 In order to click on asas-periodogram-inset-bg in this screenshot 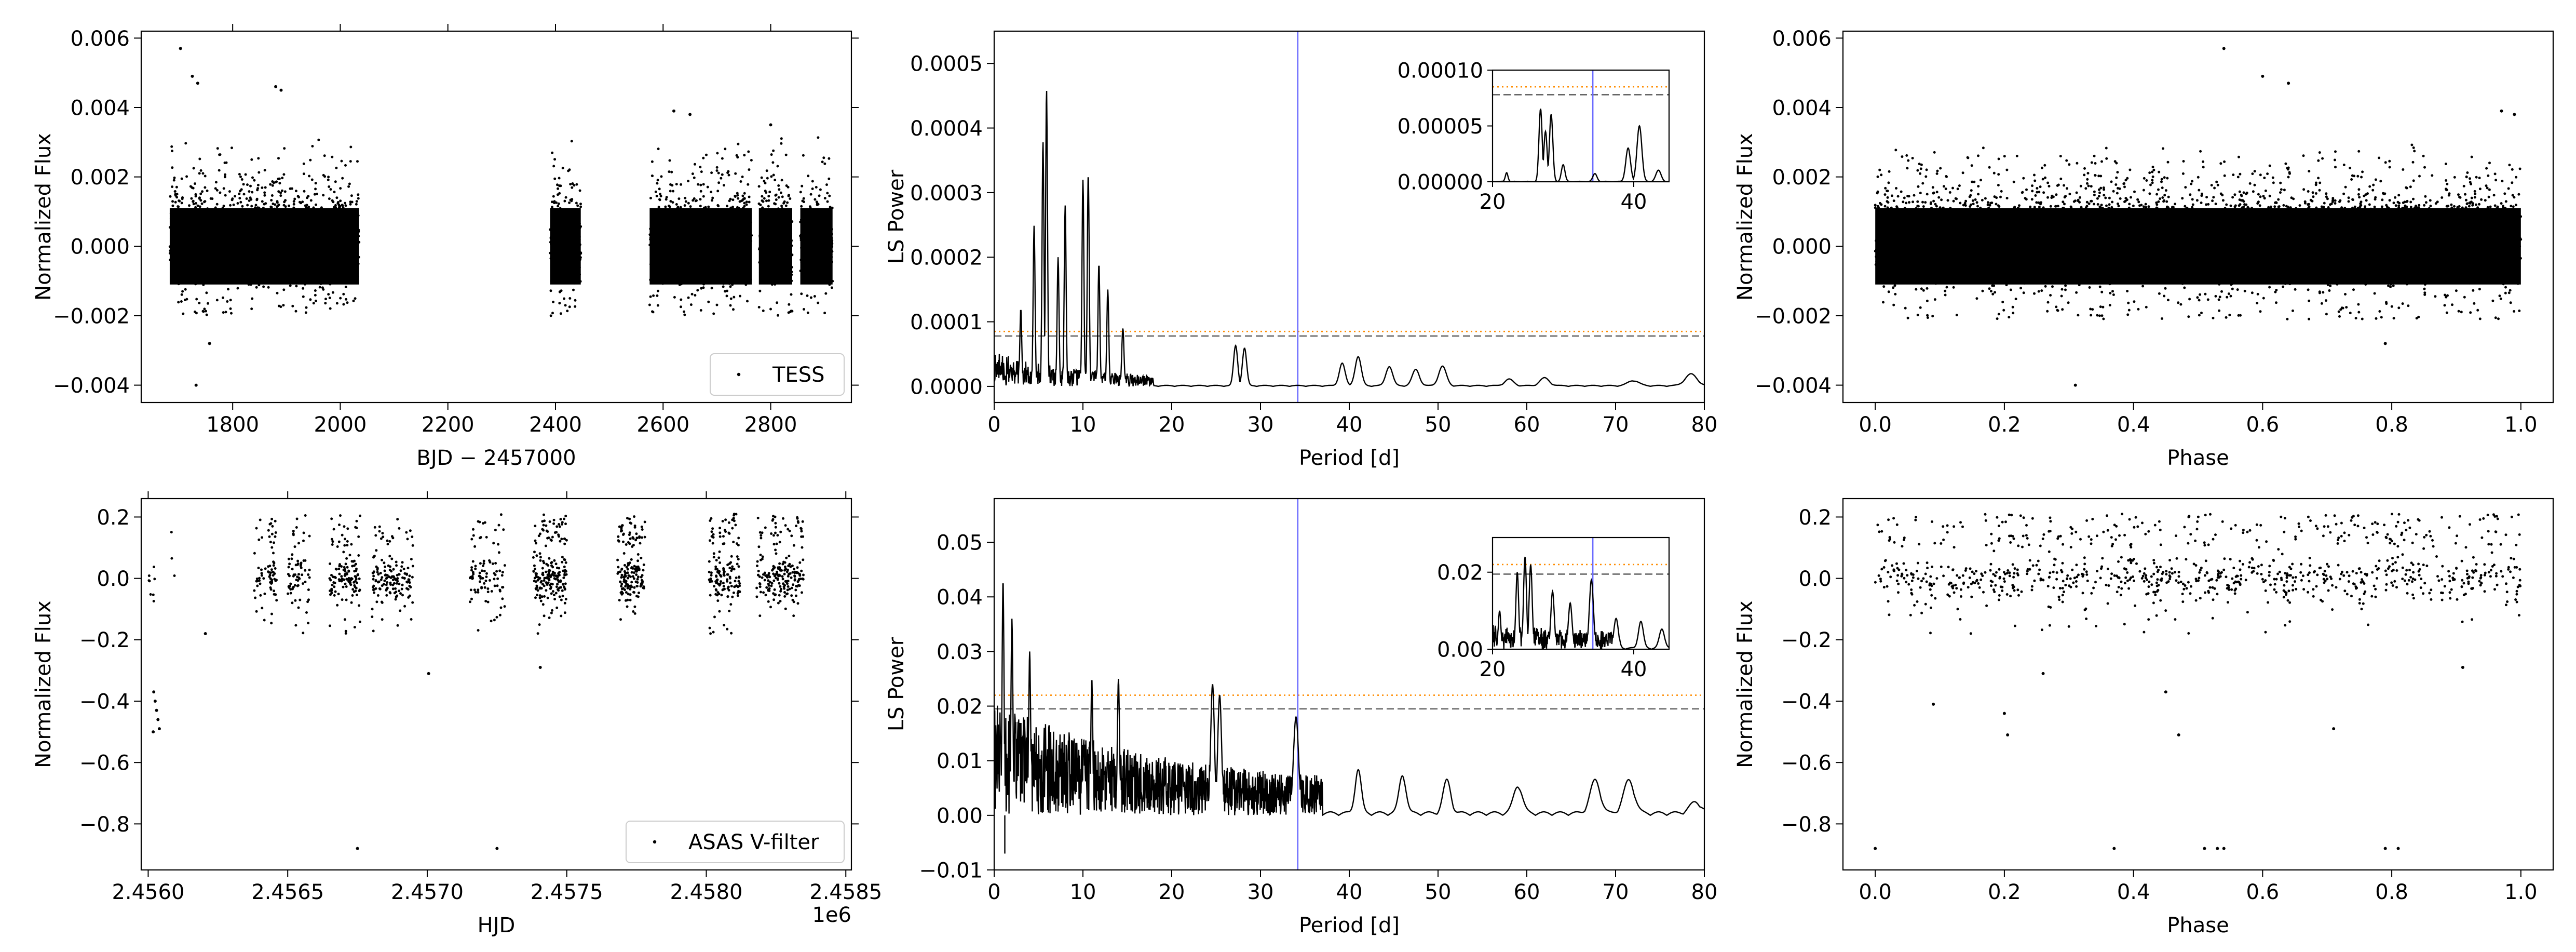, I will do `click(1581, 594)`.